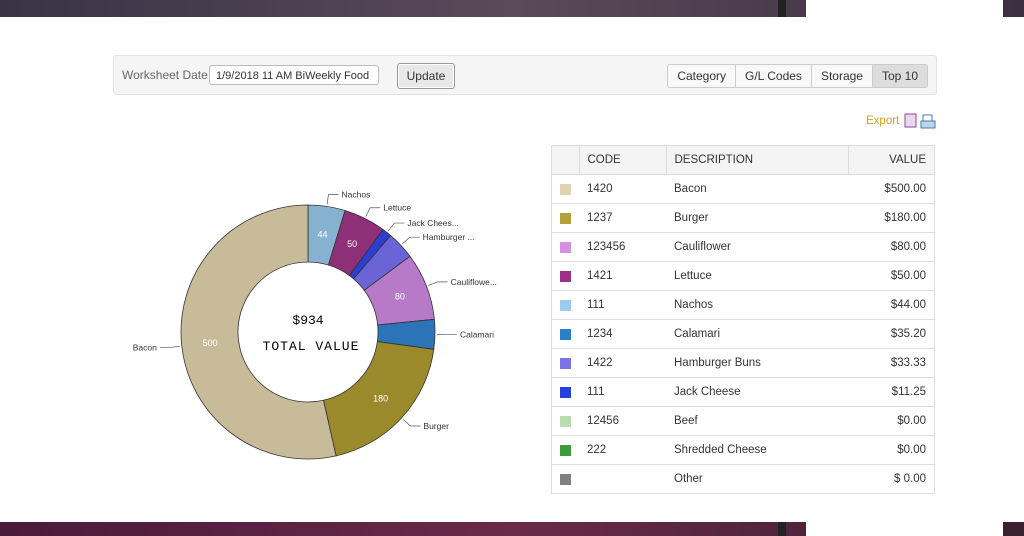  What do you see at coordinates (757, 392) in the screenshot?
I see `table-cell: Jack Cheese` at bounding box center [757, 392].